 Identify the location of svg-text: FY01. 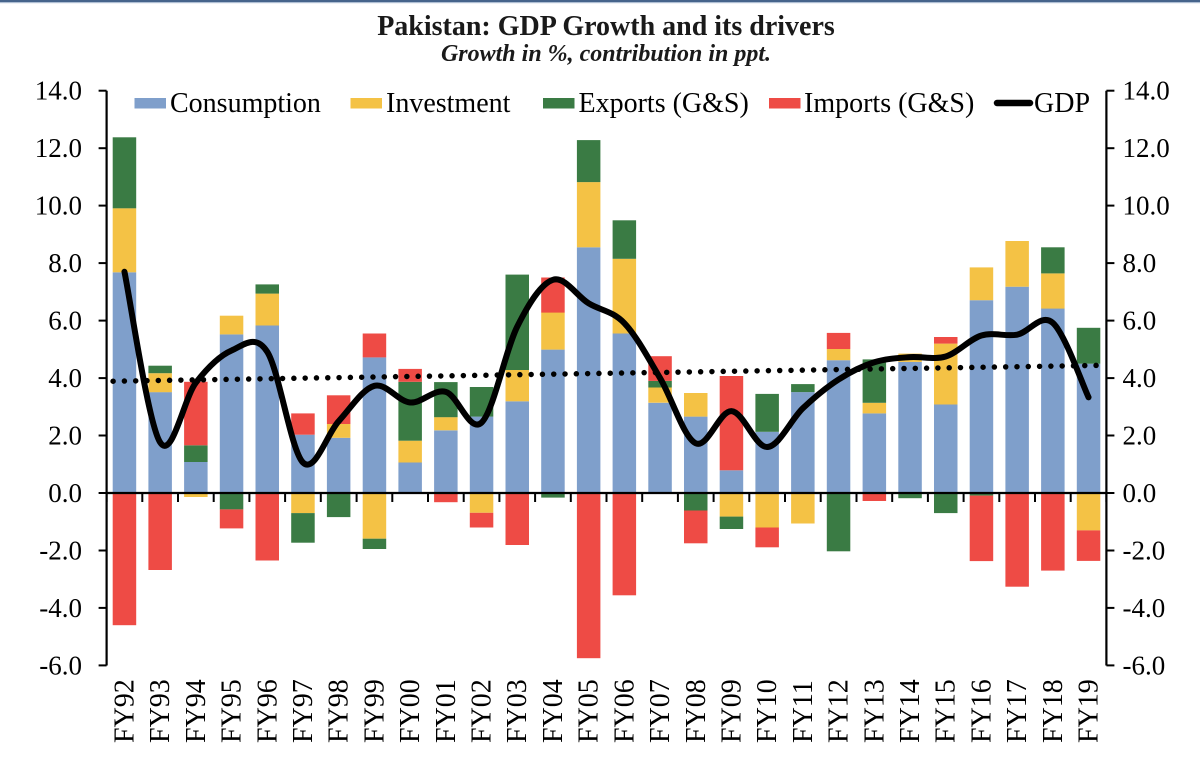
(446, 711).